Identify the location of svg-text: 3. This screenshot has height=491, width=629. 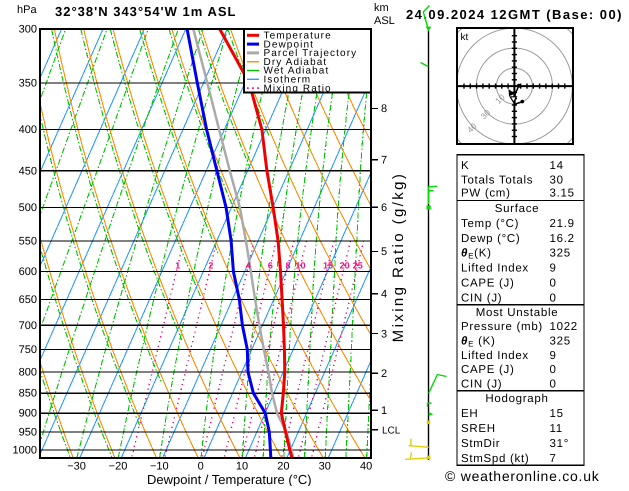
(384, 334).